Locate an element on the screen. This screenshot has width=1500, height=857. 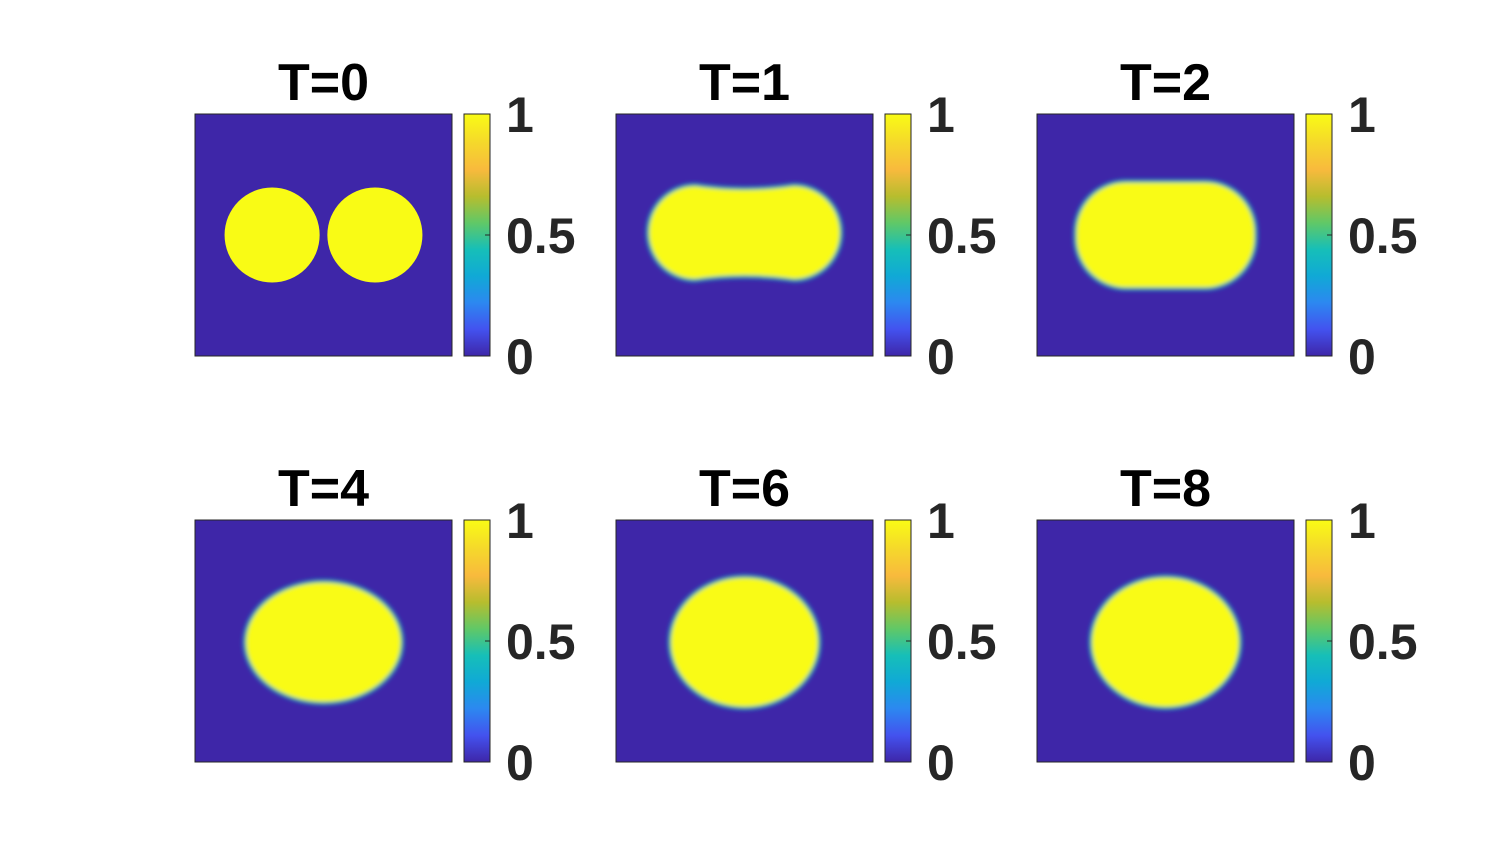
panel: T=0 1 0.5 0 is located at coordinates (385, 219).